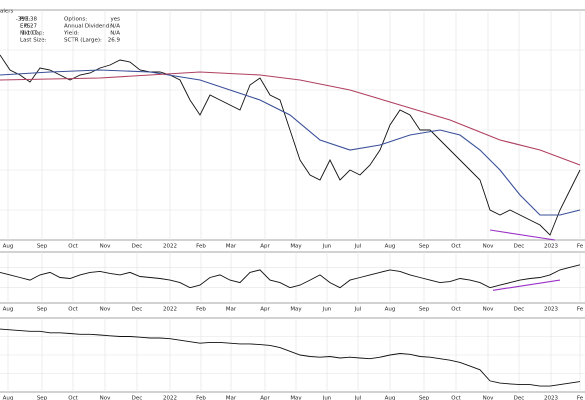 This screenshot has height=400, width=585. Describe the element at coordinates (7, 12) in the screenshot. I see `ticker: alers` at that location.